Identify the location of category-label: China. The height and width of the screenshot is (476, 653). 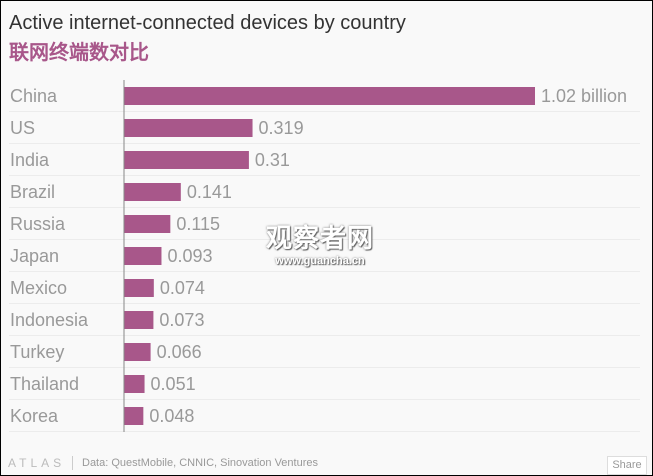
(34, 96).